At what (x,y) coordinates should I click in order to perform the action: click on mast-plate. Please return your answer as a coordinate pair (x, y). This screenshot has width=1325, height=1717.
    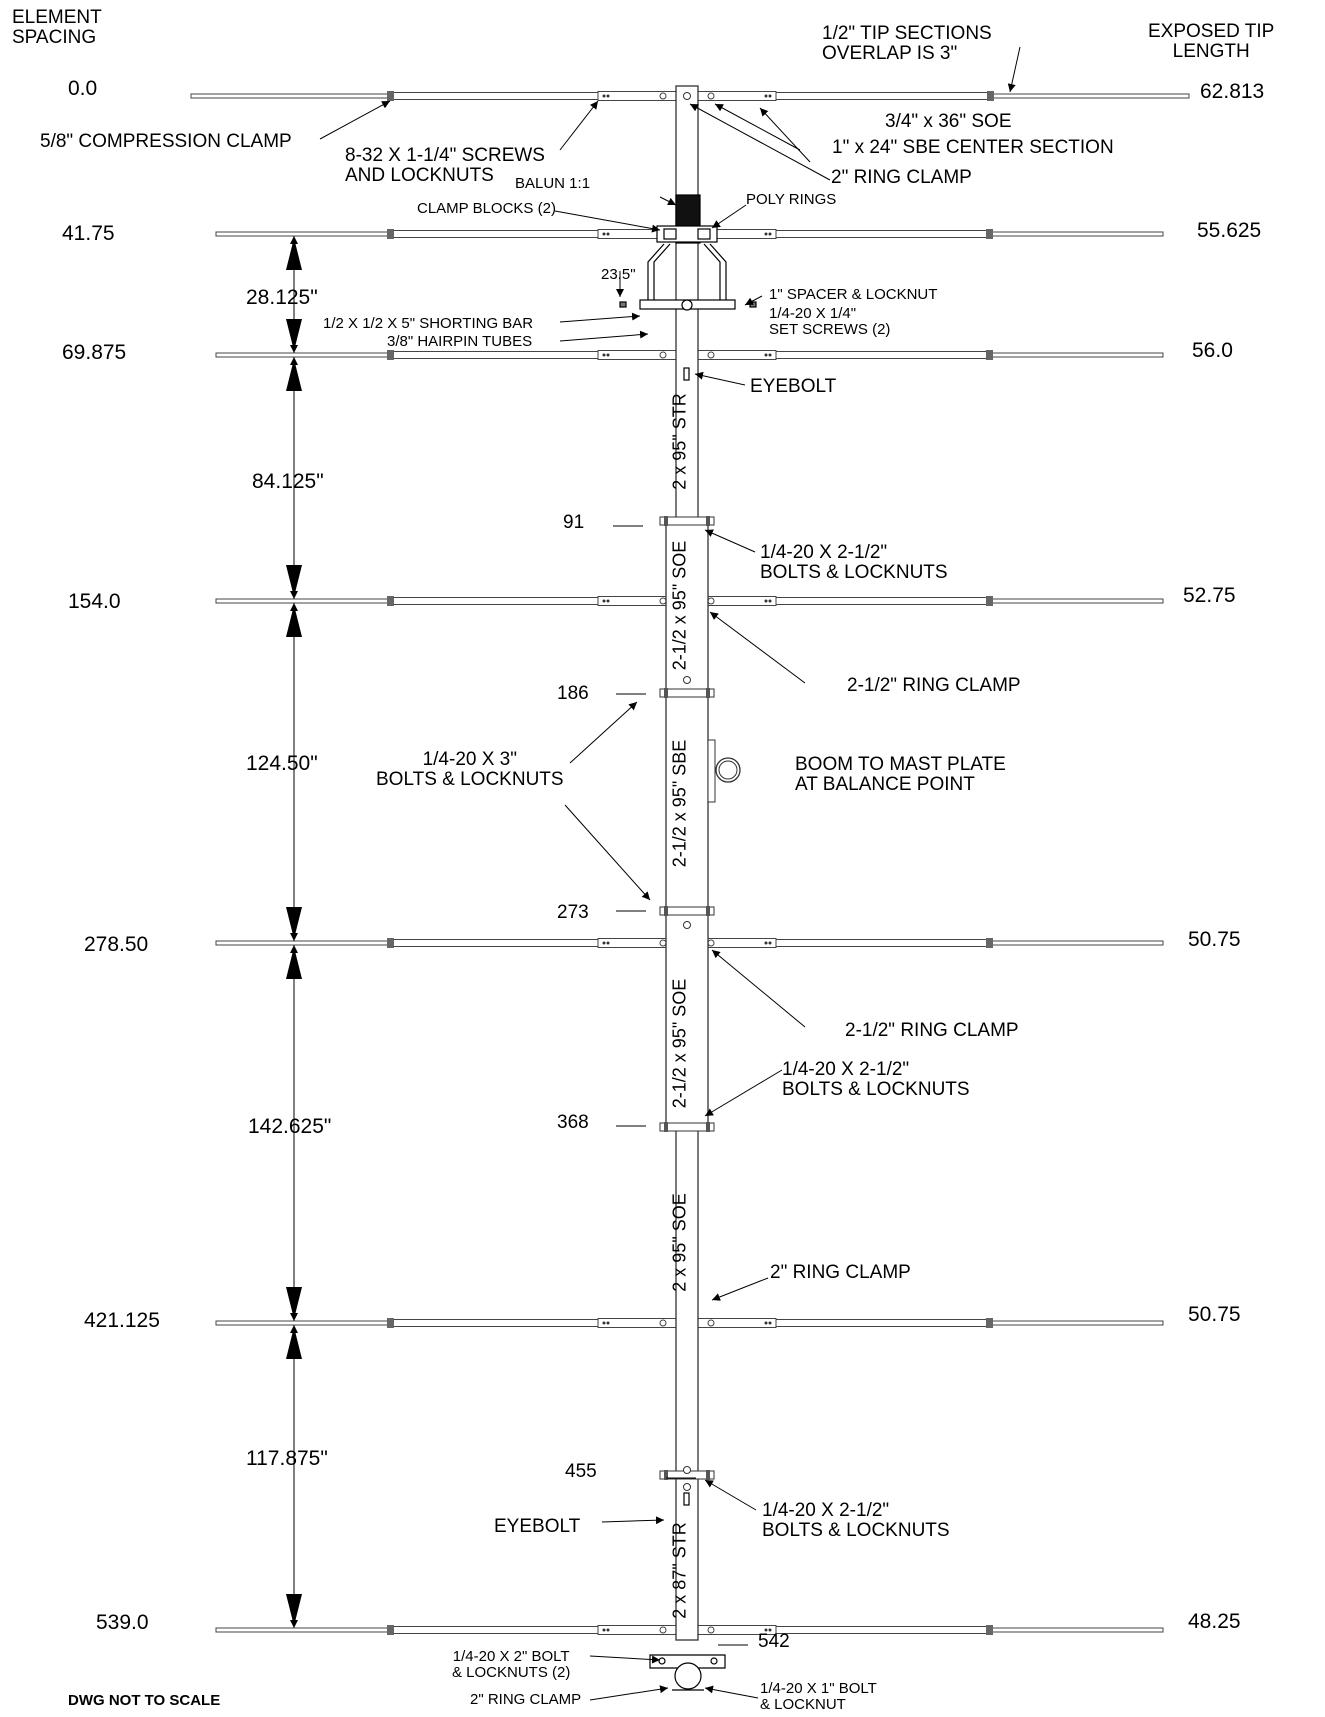
    Looking at the image, I should click on (711, 771).